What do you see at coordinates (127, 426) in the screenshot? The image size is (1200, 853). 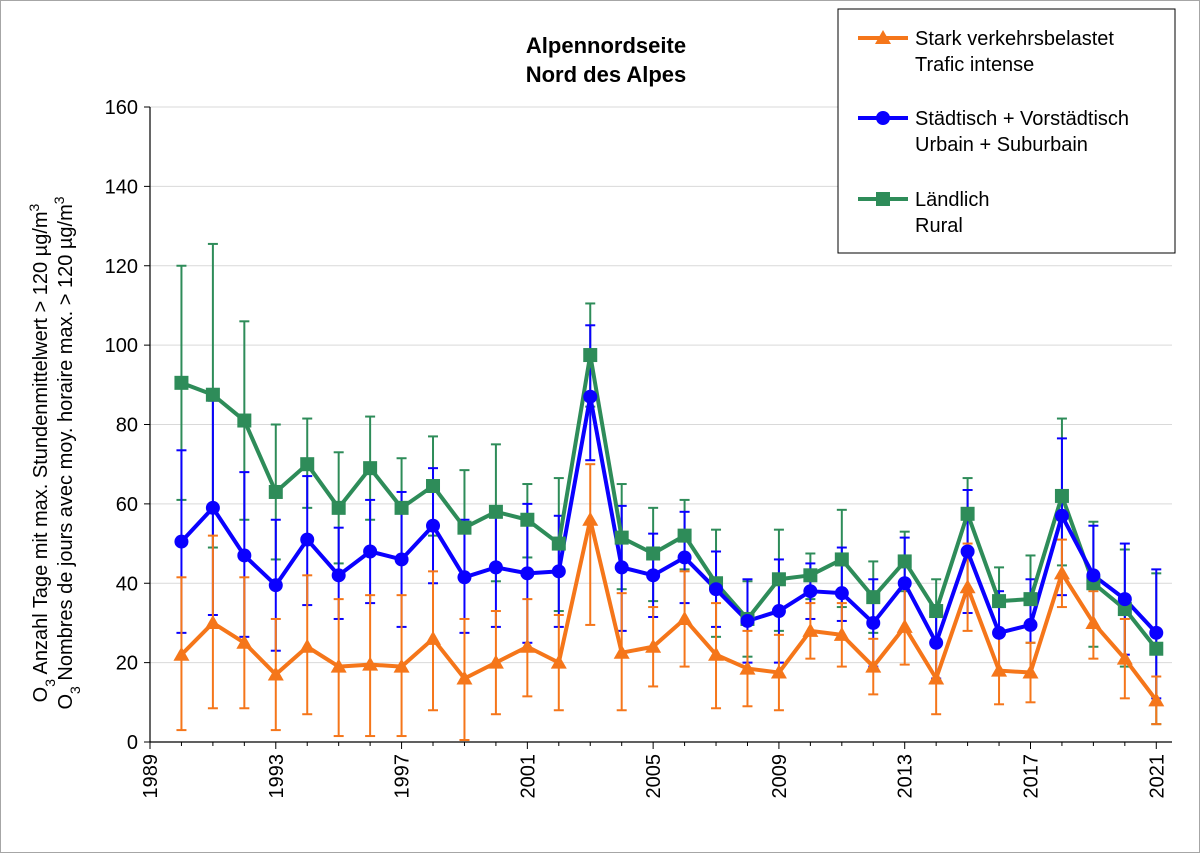 I see `y-tick-label: 80` at bounding box center [127, 426].